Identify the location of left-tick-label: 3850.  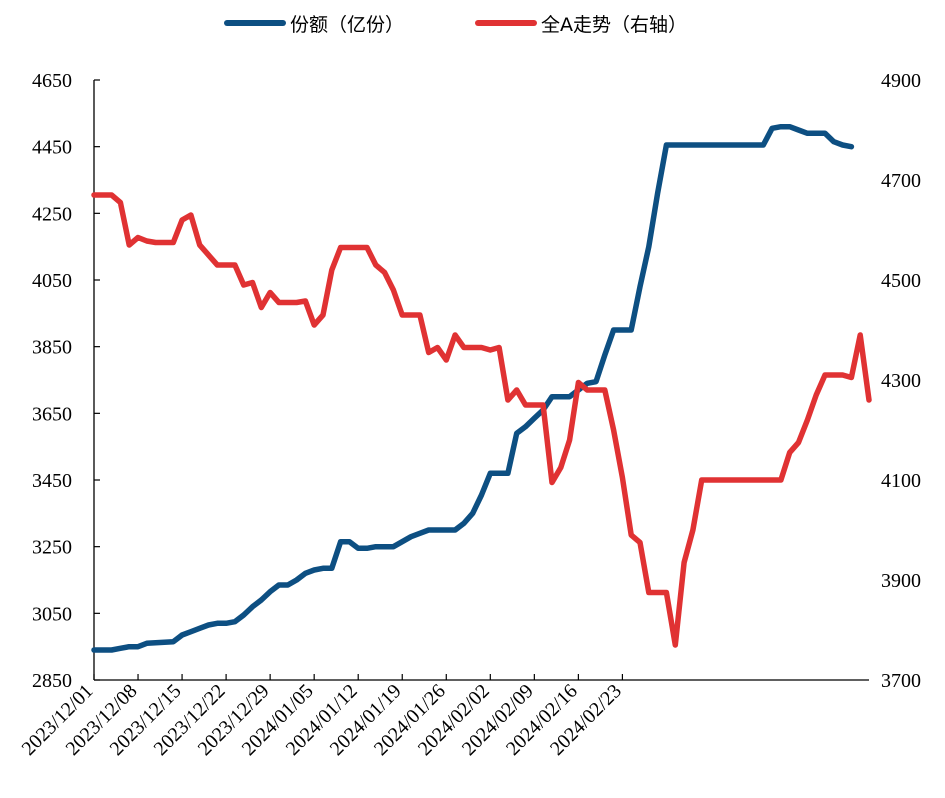
(52, 348).